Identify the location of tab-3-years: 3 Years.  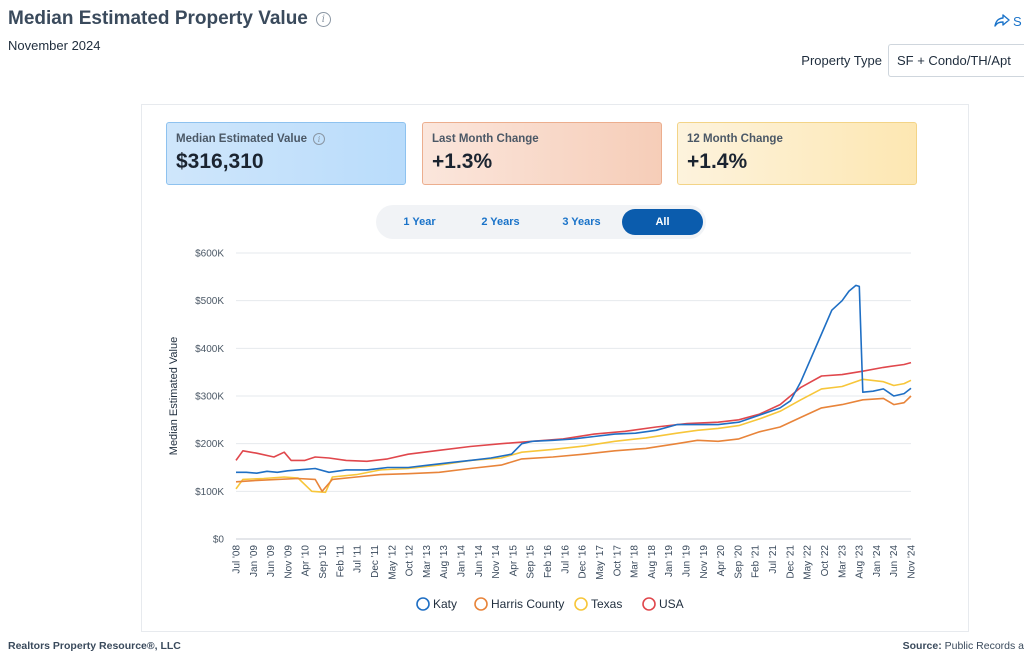
(581, 222).